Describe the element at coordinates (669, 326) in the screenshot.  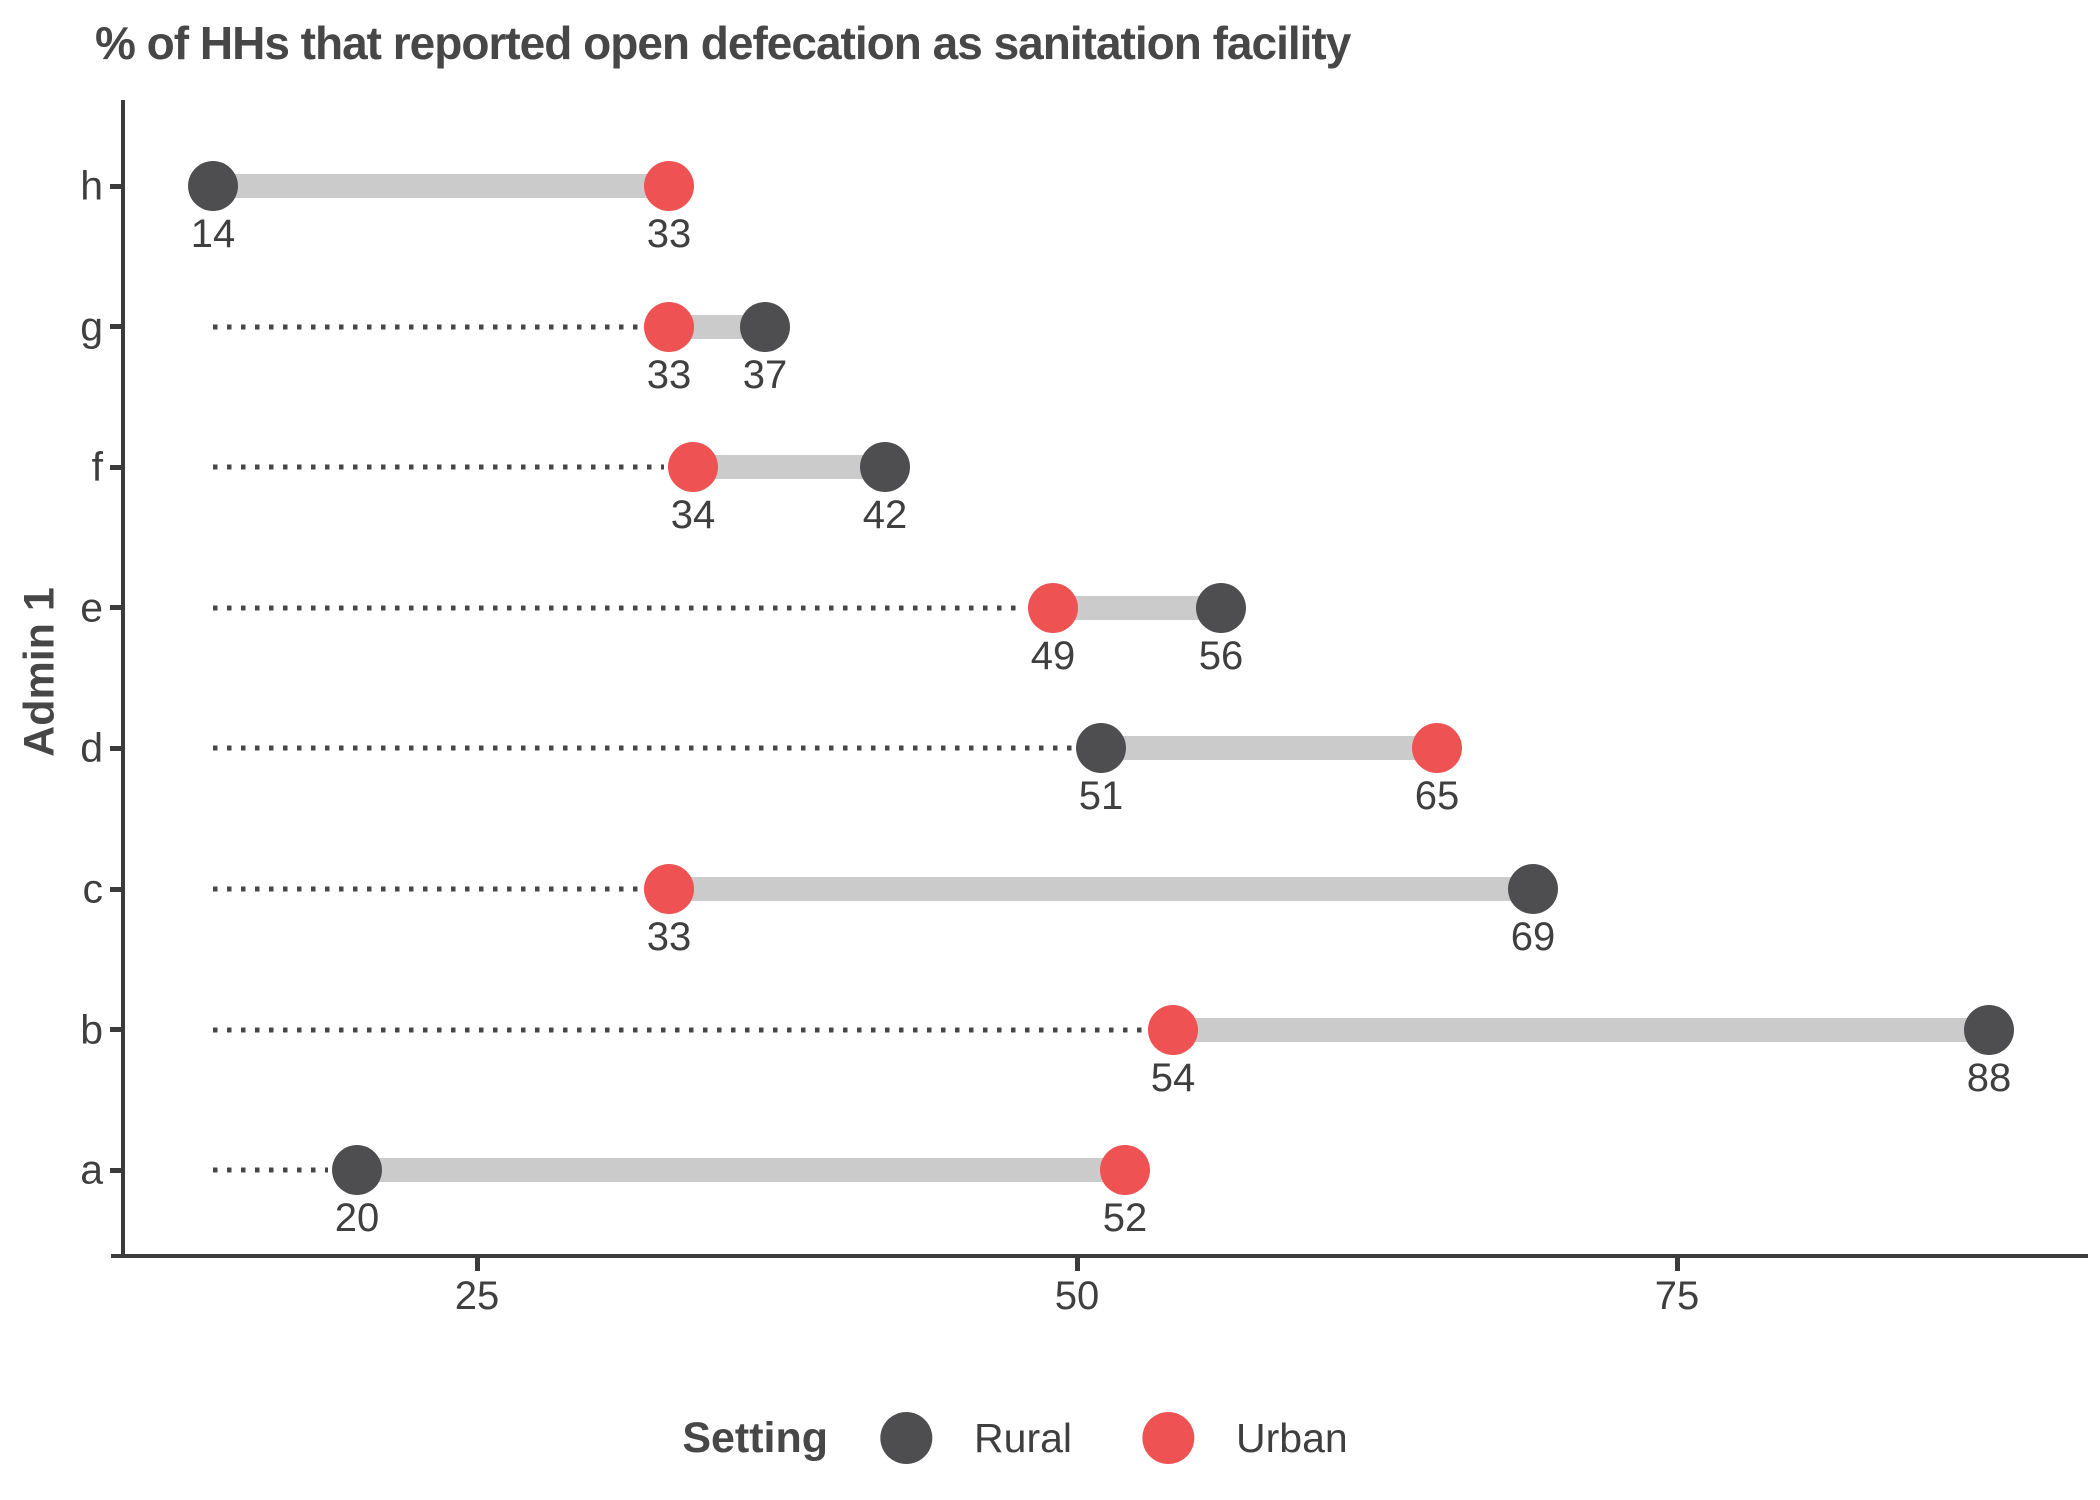
I see `urban-dot-g` at that location.